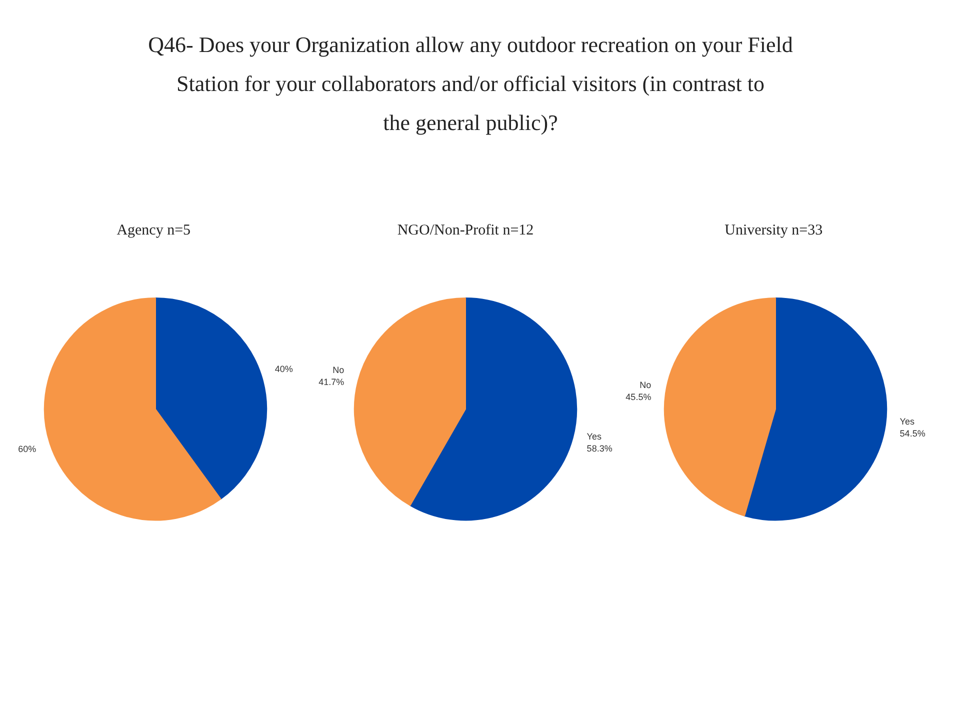  What do you see at coordinates (470, 83) in the screenshot?
I see `text: Q46- Does your Organization allow any outdoor recreation on your Field Station for your collaborators and/or official visitors (in contrast to the general public)?` at bounding box center [470, 83].